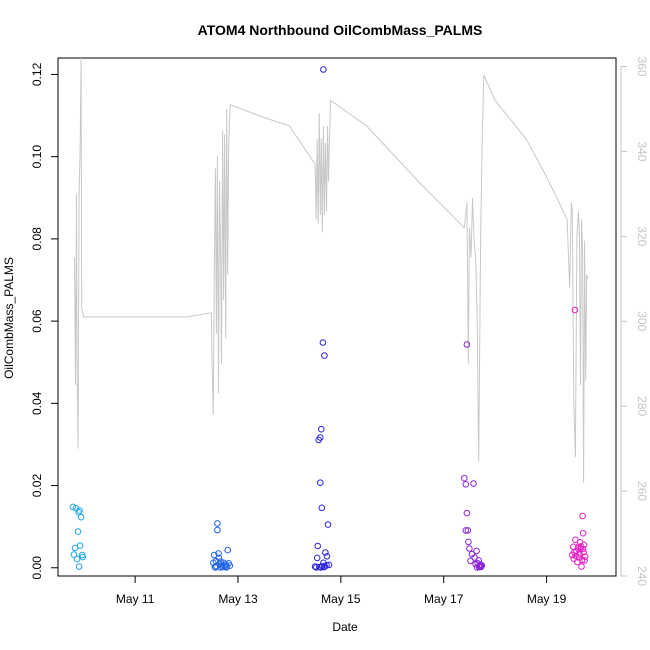 Image resolution: width=650 pixels, height=650 pixels. What do you see at coordinates (37, 239) in the screenshot?
I see `y-tick-label: 0.08` at bounding box center [37, 239].